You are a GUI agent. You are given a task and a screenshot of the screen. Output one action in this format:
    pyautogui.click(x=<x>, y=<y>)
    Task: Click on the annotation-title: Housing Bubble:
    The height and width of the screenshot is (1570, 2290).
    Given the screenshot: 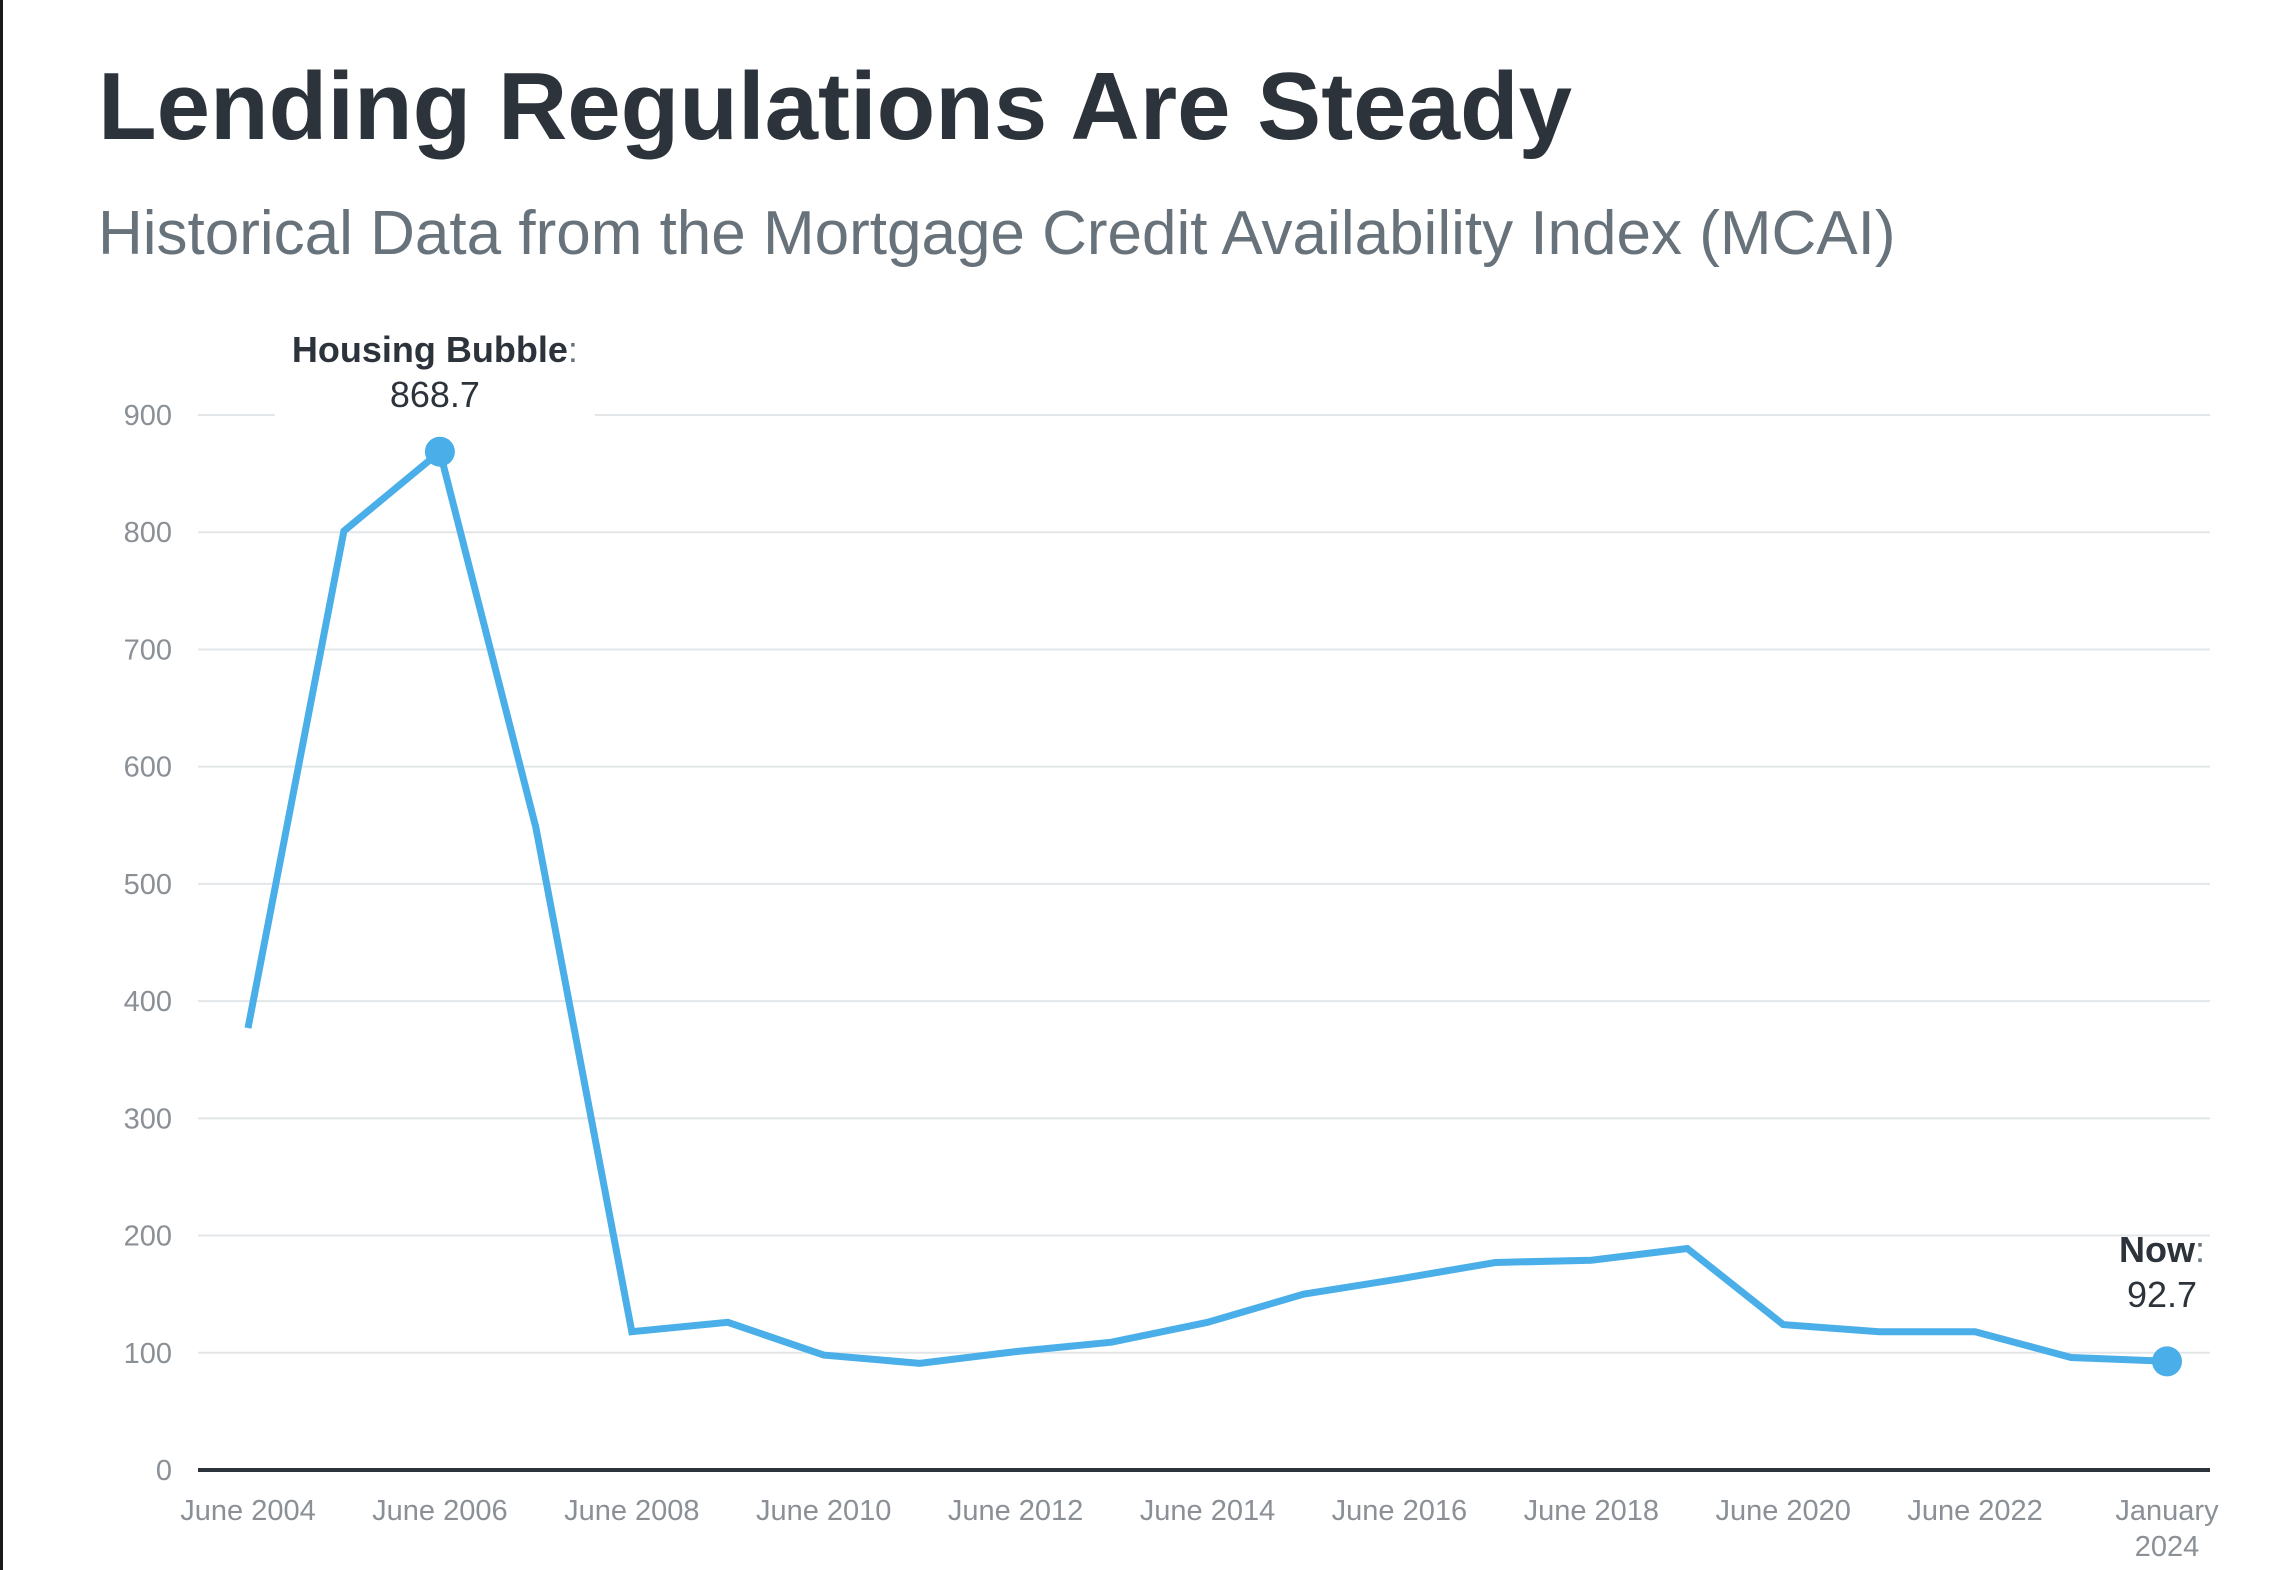 What is the action you would take?
    pyautogui.click(x=435, y=349)
    